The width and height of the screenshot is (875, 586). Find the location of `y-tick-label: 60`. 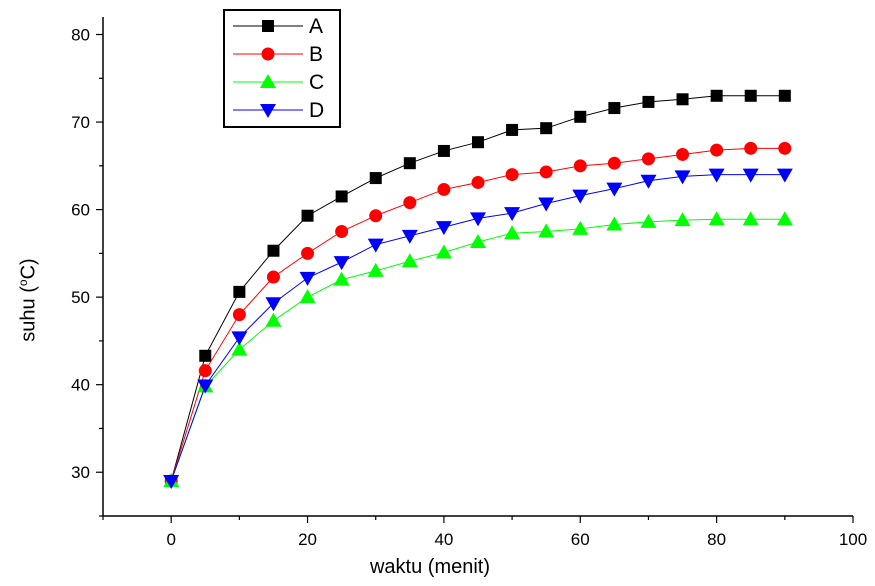

y-tick-label: 60 is located at coordinates (80, 210).